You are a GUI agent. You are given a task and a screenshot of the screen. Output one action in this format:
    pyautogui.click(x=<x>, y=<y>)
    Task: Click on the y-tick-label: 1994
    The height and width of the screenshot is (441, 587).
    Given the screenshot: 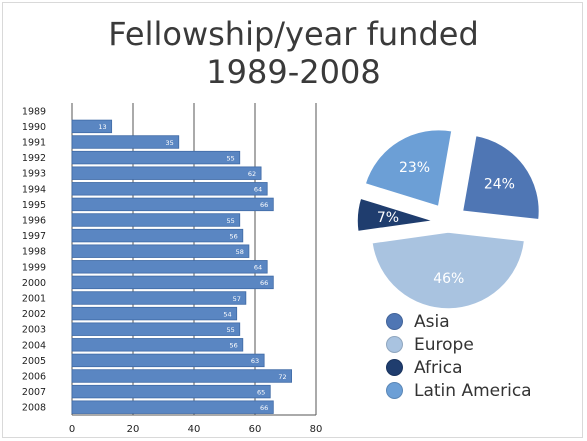 What is the action you would take?
    pyautogui.click(x=34, y=189)
    